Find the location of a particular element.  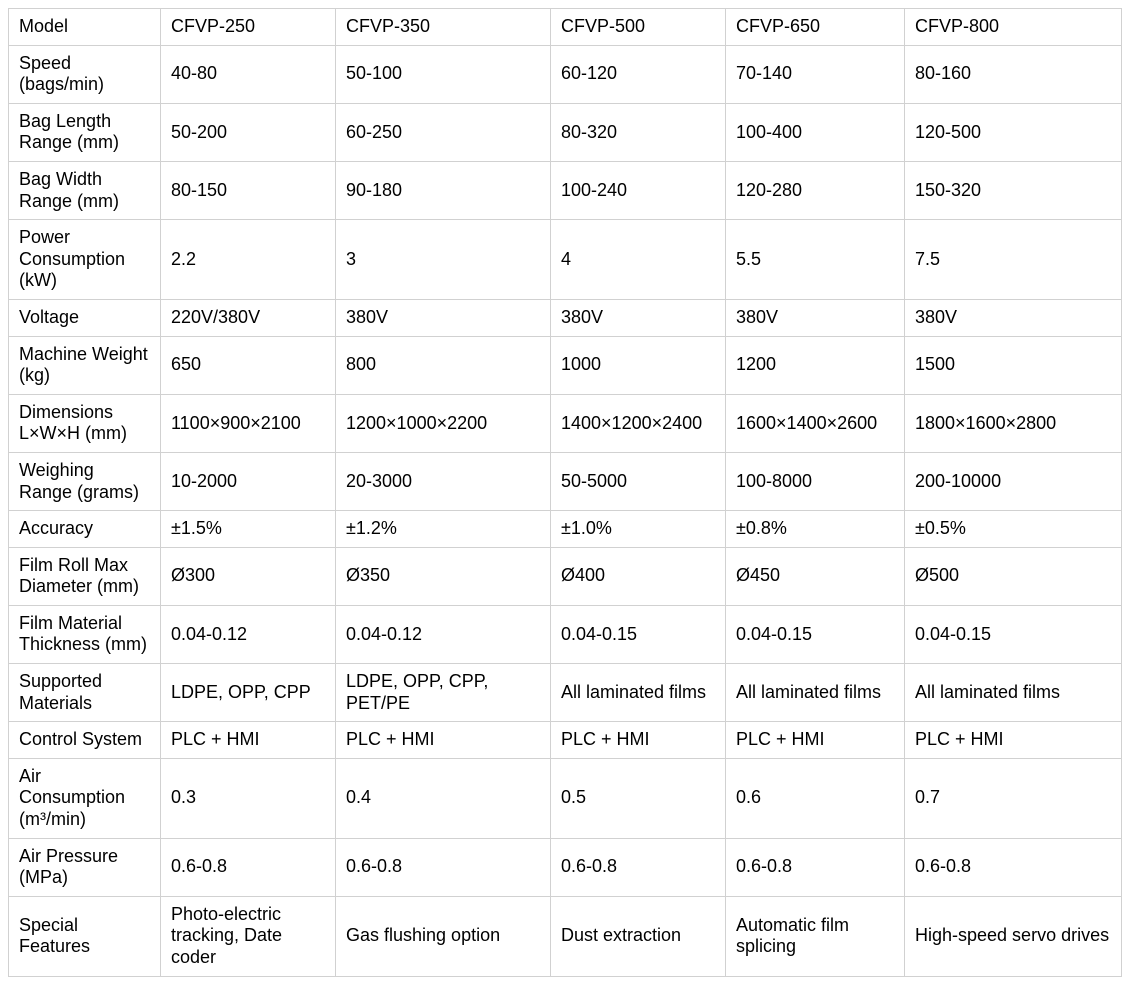

spec-cell: 100-400 is located at coordinates (815, 132).